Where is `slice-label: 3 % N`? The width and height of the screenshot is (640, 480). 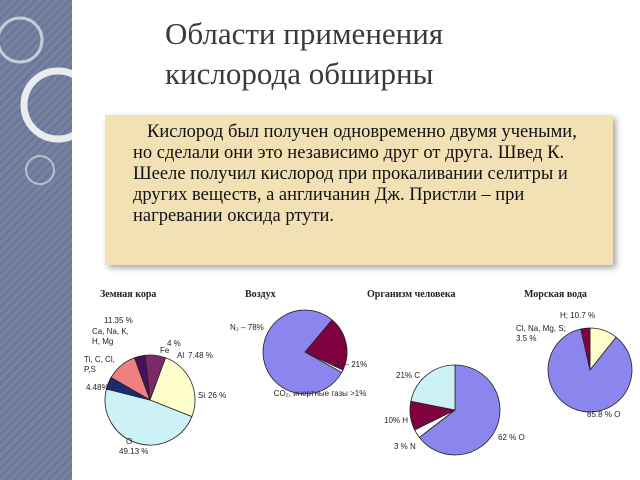
slice-label: 3 % N is located at coordinates (405, 446).